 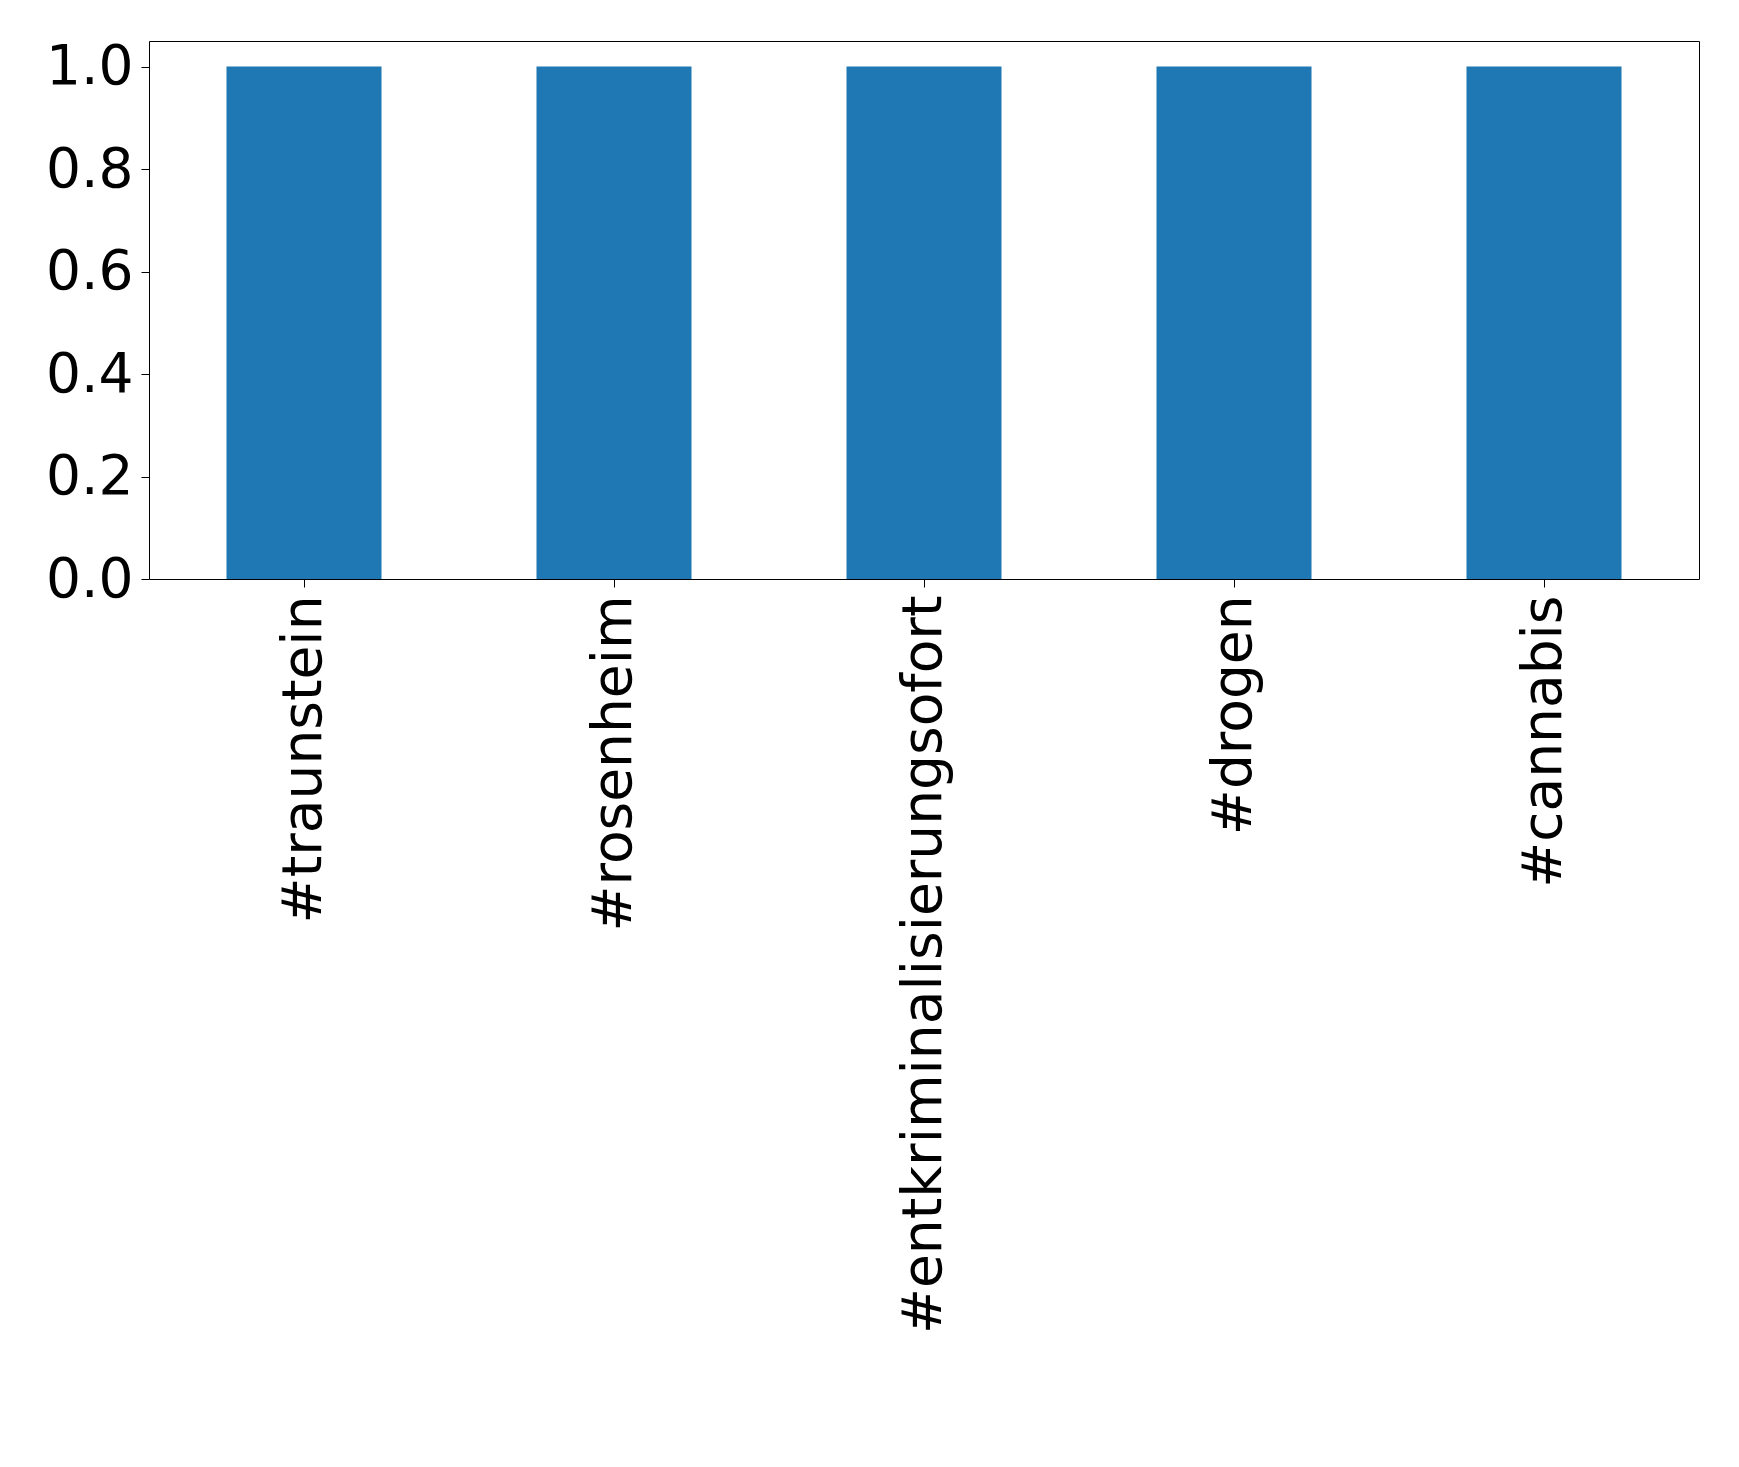 What do you see at coordinates (90, 577) in the screenshot?
I see `y-tick-label: 0.0` at bounding box center [90, 577].